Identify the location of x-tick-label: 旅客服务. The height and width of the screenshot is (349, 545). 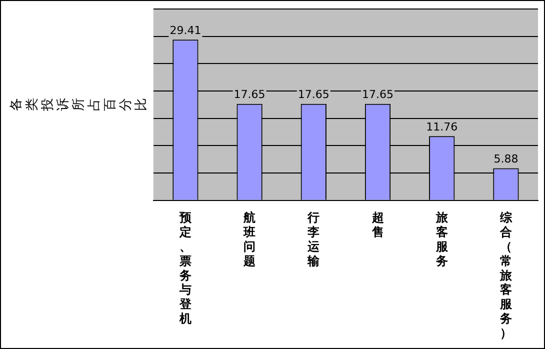
(441, 239).